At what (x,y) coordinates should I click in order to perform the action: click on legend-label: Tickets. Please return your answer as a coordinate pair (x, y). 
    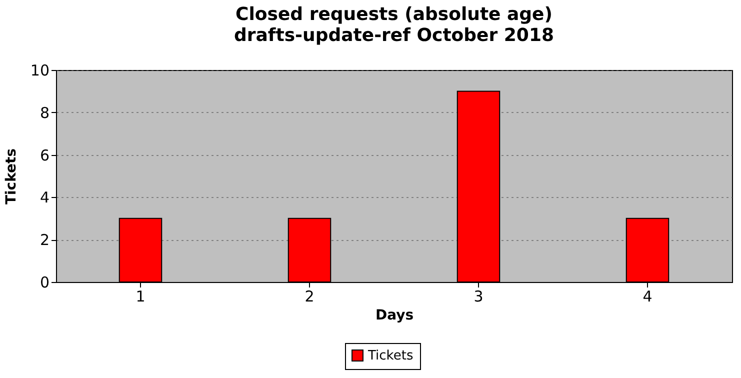
    Looking at the image, I should click on (390, 356).